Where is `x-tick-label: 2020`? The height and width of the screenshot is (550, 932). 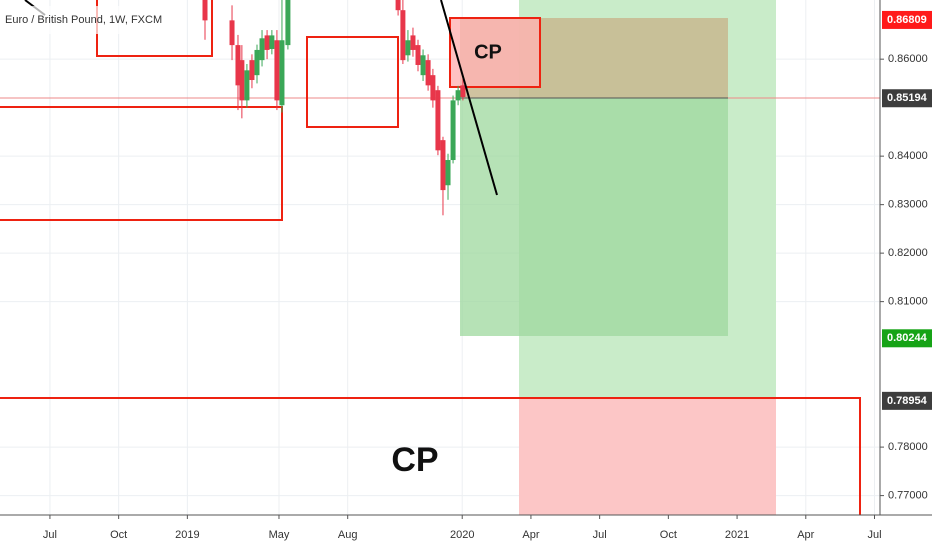 x-tick-label: 2020 is located at coordinates (462, 535).